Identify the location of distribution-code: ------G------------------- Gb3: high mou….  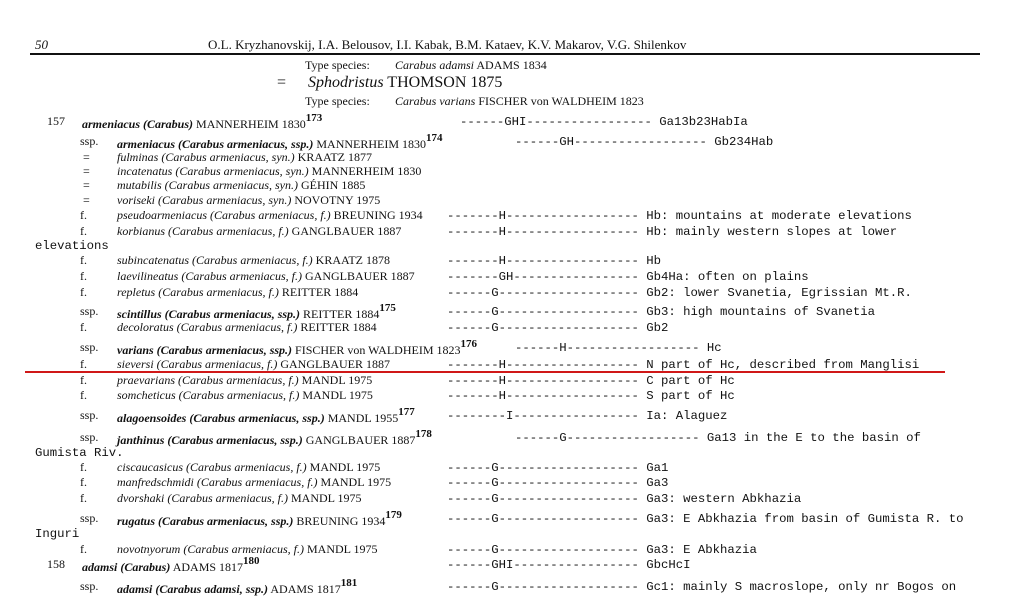
(661, 312).